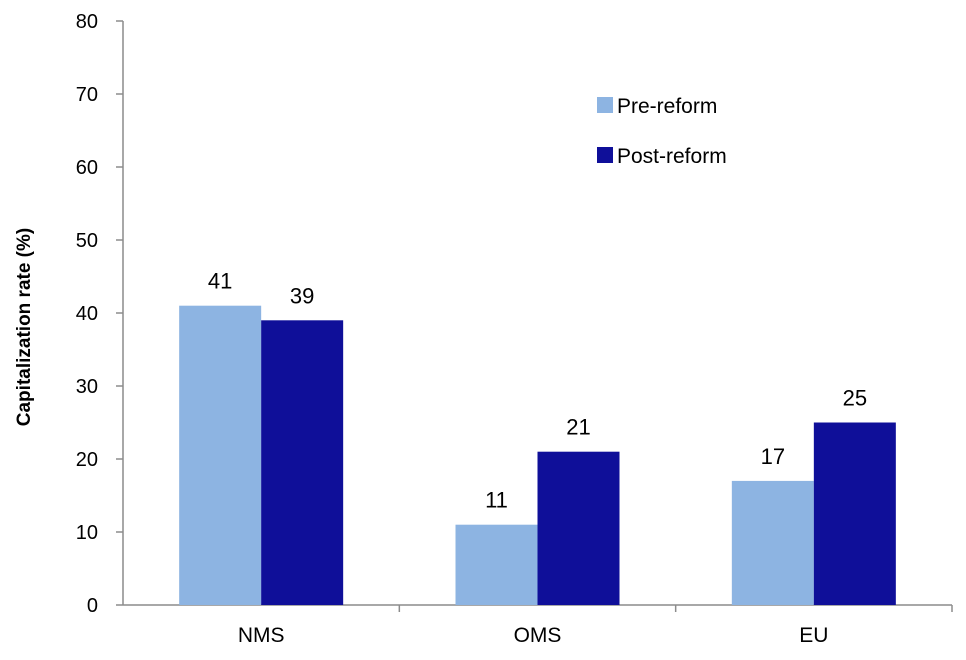 This screenshot has width=966, height=660. Describe the element at coordinates (672, 156) in the screenshot. I see `legend-label: Post-reform` at that location.